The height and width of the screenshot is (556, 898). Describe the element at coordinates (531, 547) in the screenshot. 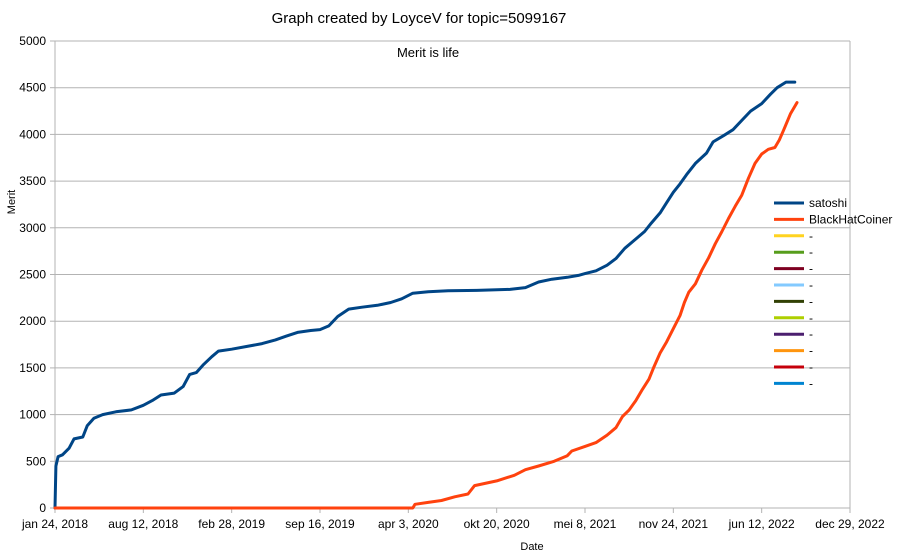

I see `x-axis-label: Date` at that location.